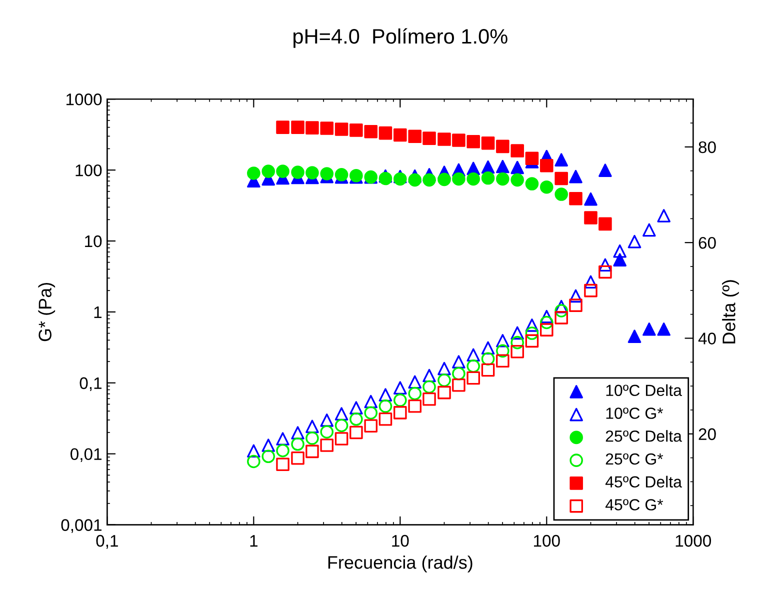 This screenshot has width=771, height=597. I want to click on y2-tick-label: 60, so click(707, 242).